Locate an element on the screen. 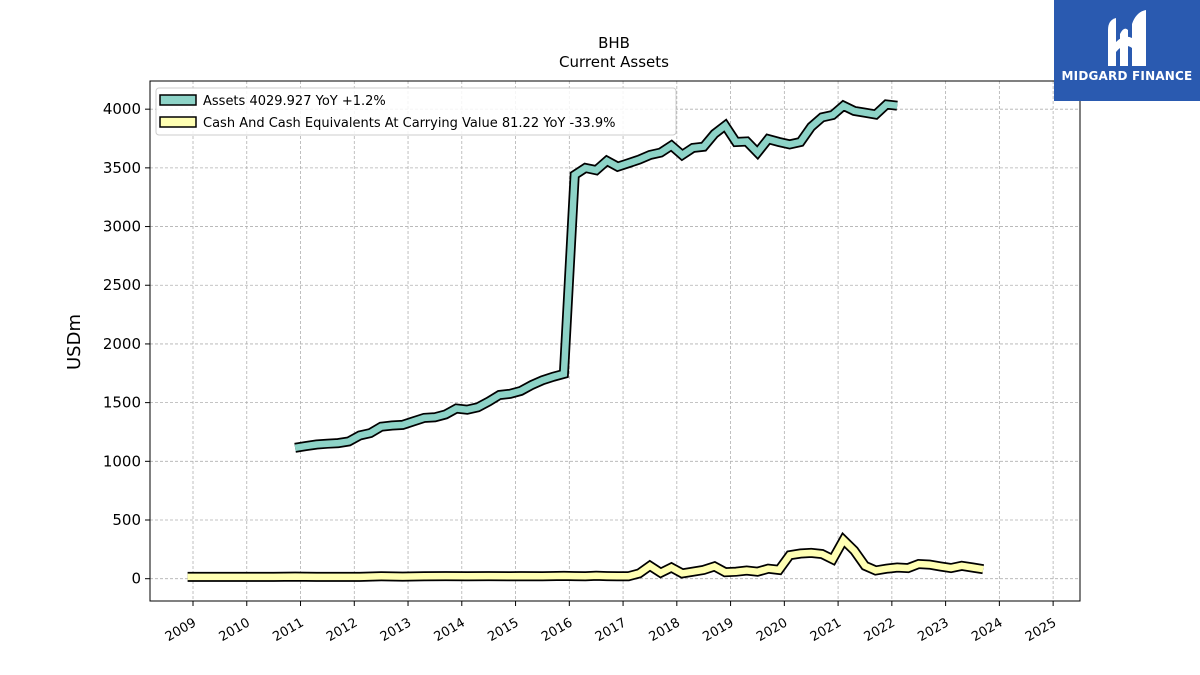 The image size is (1200, 675). x-tick-label: 2011 is located at coordinates (288, 630).